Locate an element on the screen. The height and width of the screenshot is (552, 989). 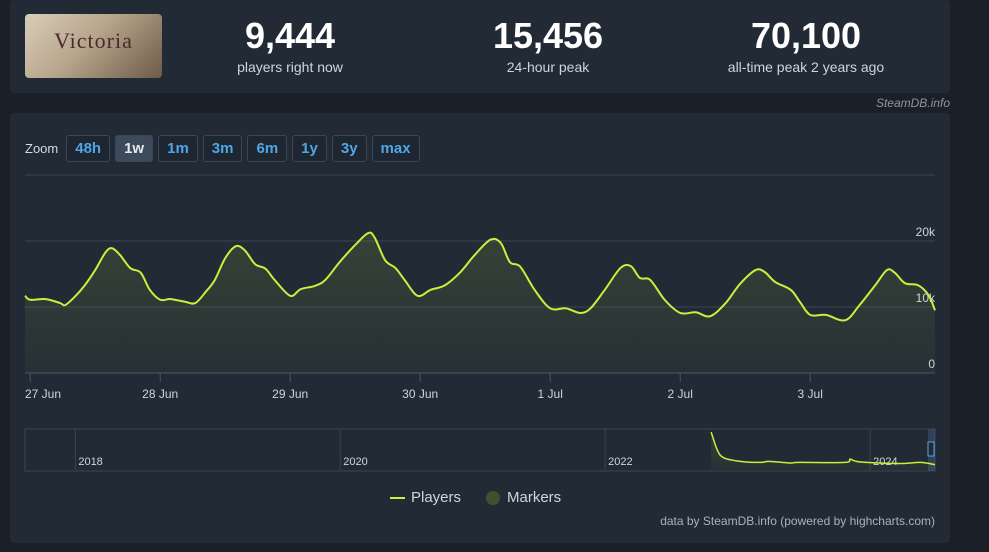
stat: 9,444 players right now is located at coordinates (290, 45).